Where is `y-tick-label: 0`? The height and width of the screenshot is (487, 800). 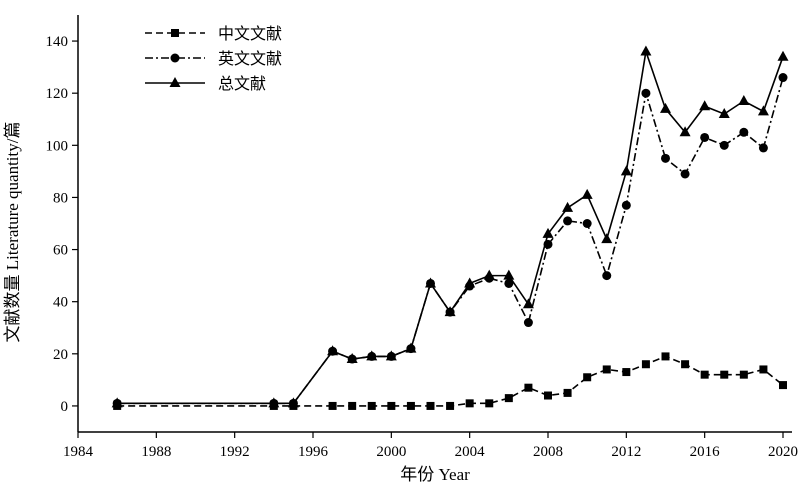
y-tick-label: 0 is located at coordinates (65, 407).